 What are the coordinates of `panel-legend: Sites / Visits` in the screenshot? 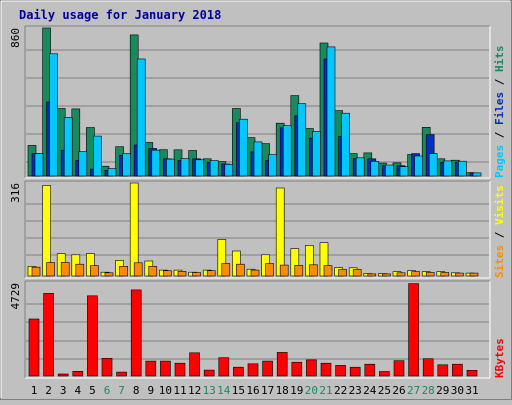 It's located at (499, 231).